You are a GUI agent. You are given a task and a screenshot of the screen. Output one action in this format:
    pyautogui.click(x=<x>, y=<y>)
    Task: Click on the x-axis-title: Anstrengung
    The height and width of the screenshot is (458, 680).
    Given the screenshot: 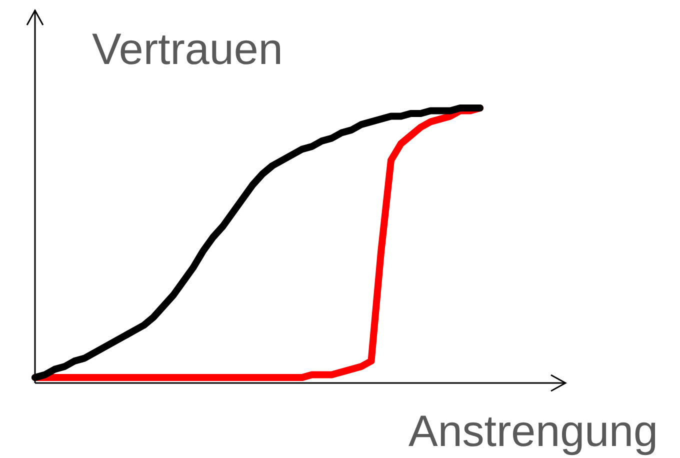 What is the action you would take?
    pyautogui.click(x=533, y=431)
    